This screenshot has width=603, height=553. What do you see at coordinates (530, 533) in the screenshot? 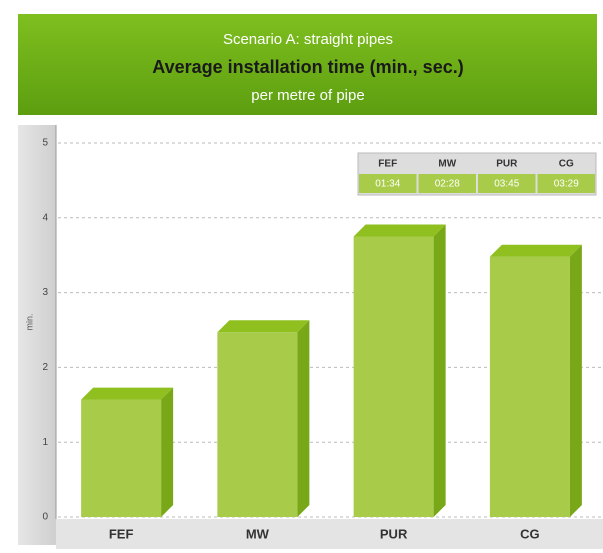
I see `x-tick-label: CG` at bounding box center [530, 533].